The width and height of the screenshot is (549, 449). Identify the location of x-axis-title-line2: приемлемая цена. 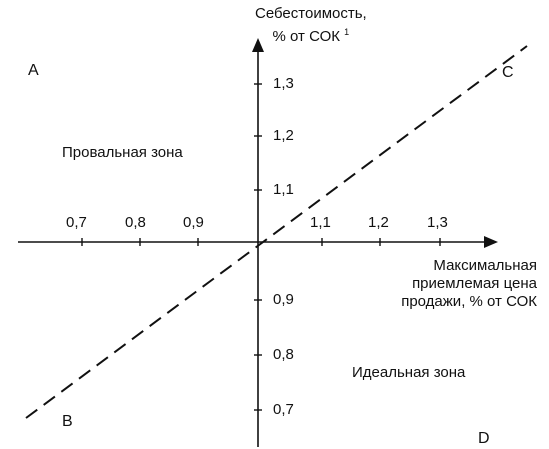
(474, 283).